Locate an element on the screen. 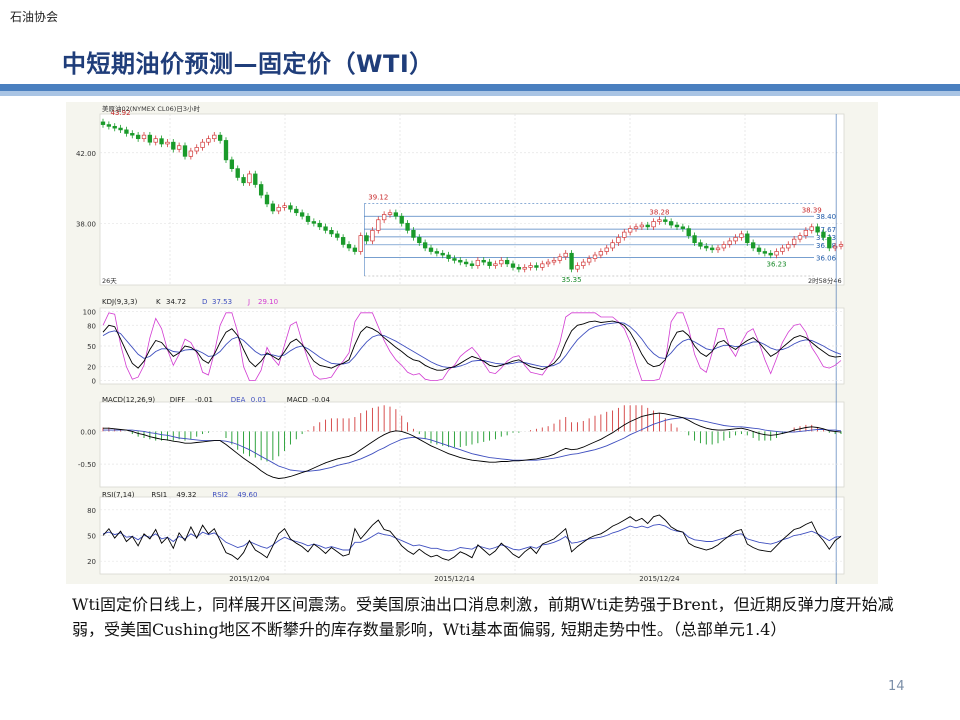 This screenshot has width=960, height=720. indicator-readout-name: MACD is located at coordinates (297, 400).